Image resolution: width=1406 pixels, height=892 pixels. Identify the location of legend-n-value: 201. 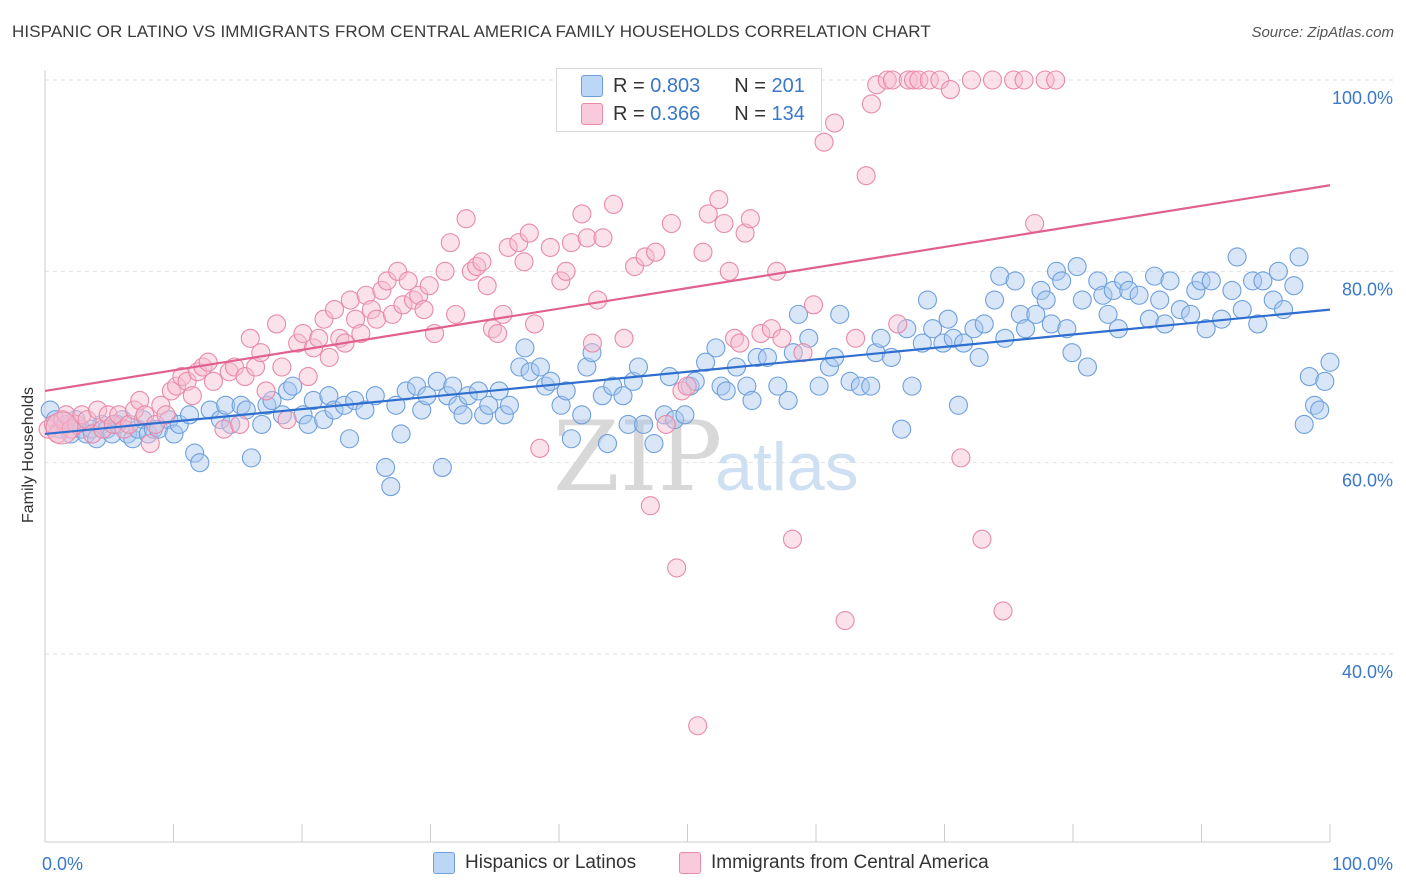
(788, 85).